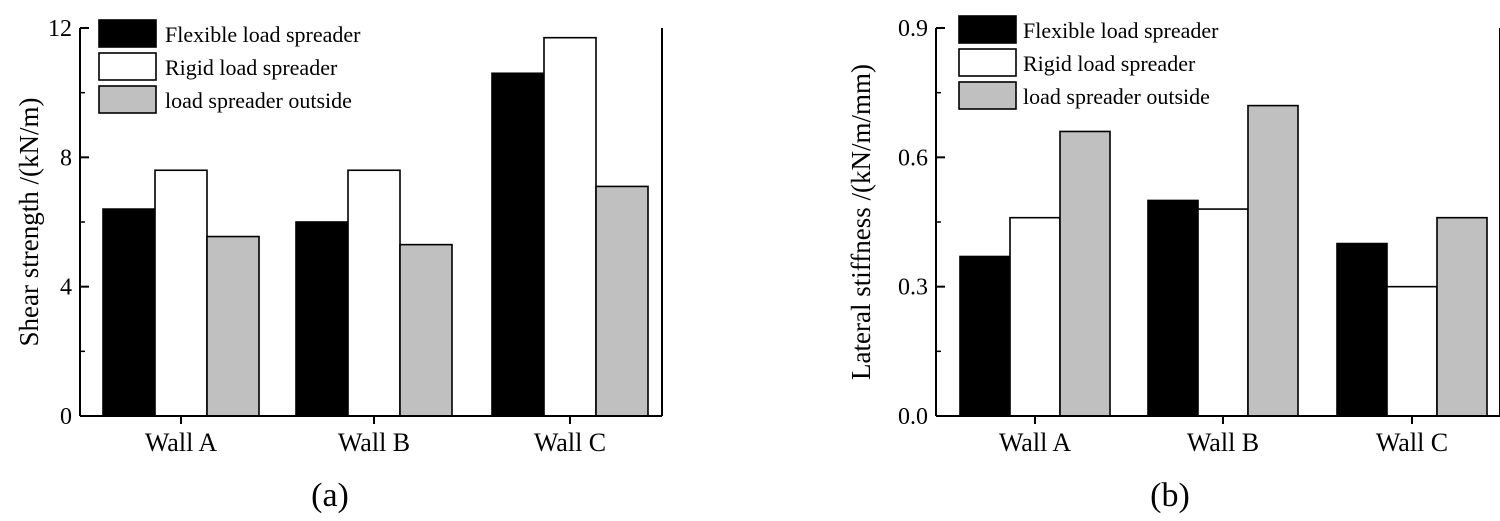 Image resolution: width=1500 pixels, height=521 pixels. I want to click on y-axis-label: Lateral stiffness /(kN/m/mm), so click(861, 222).